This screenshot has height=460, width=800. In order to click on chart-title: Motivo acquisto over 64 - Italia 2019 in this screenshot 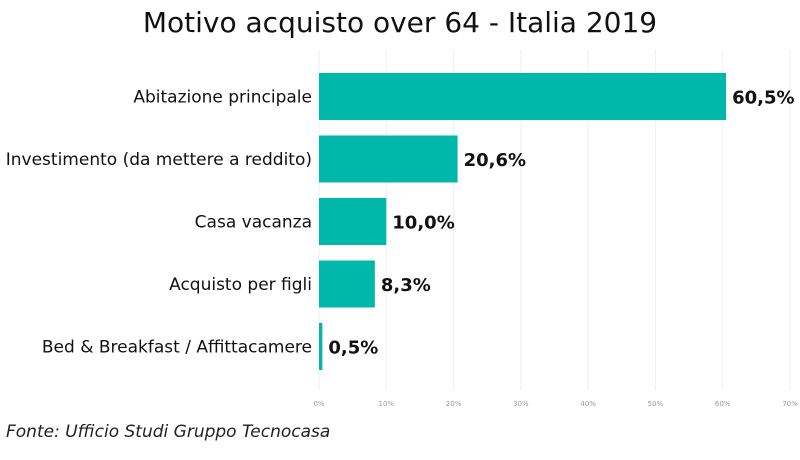, I will do `click(400, 22)`.